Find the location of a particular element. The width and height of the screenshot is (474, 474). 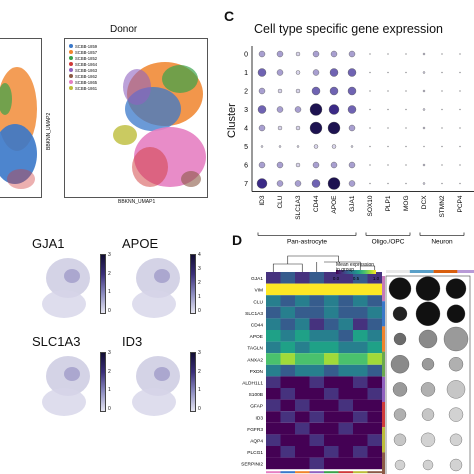

heatmap-gene-label: ANXA2 is located at coordinates (255, 360).